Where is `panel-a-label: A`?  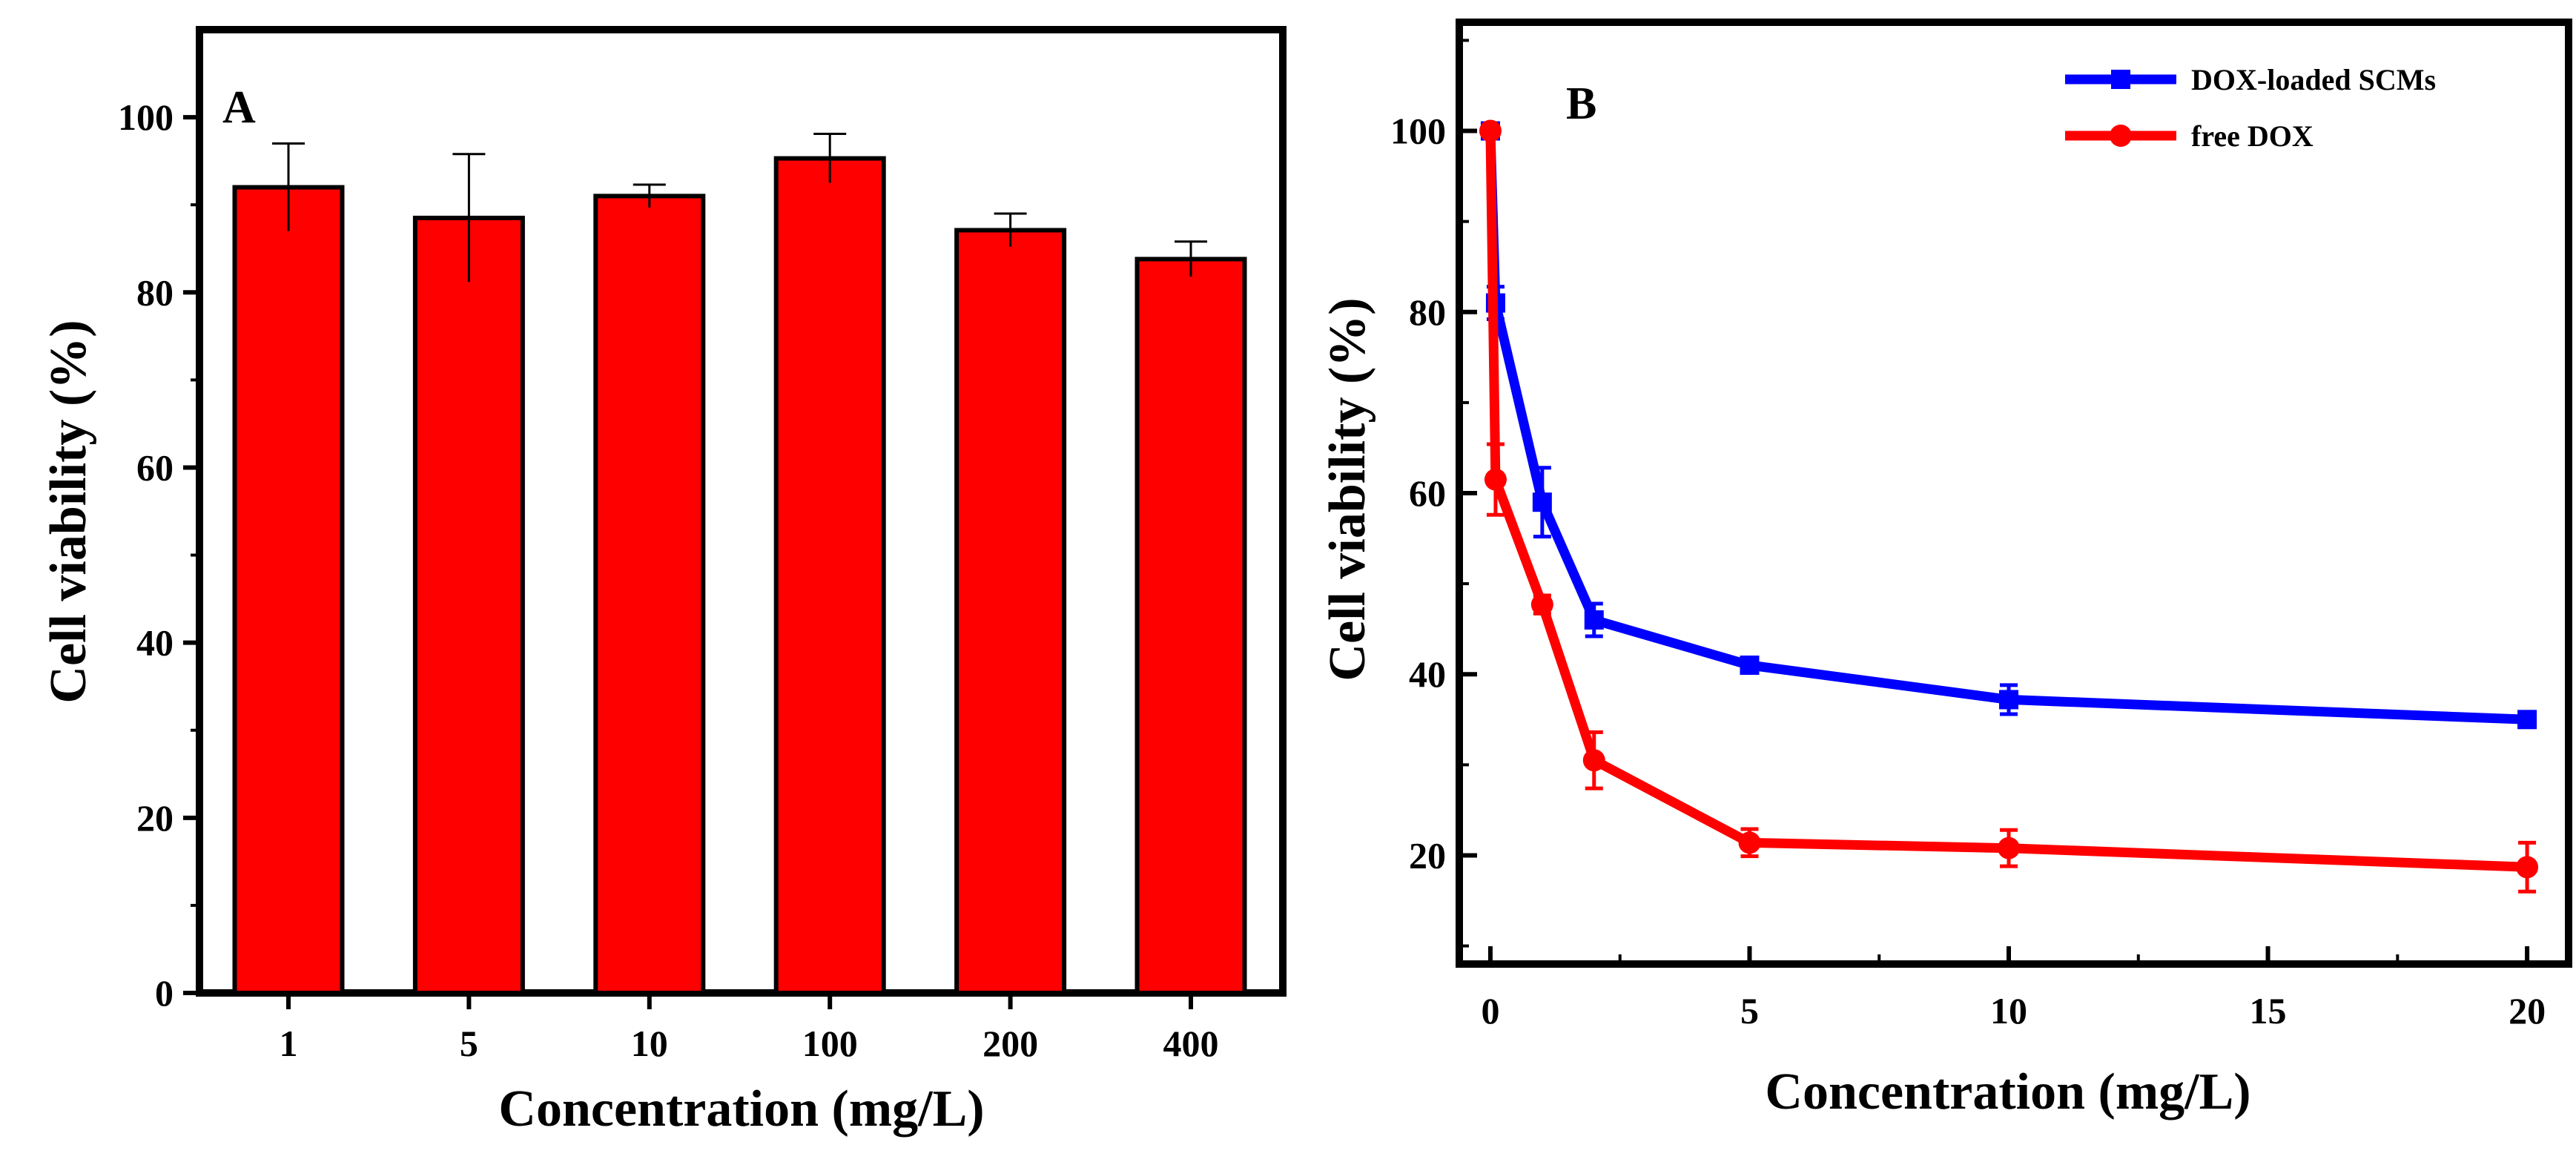
panel-a-label: A is located at coordinates (239, 107).